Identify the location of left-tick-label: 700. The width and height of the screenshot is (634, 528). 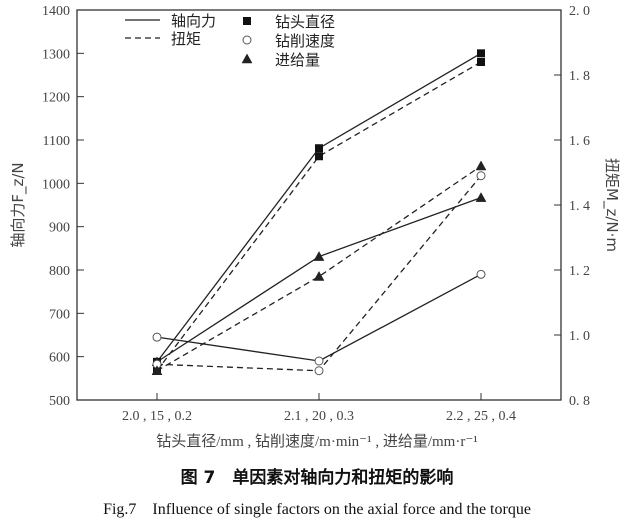
(59, 314).